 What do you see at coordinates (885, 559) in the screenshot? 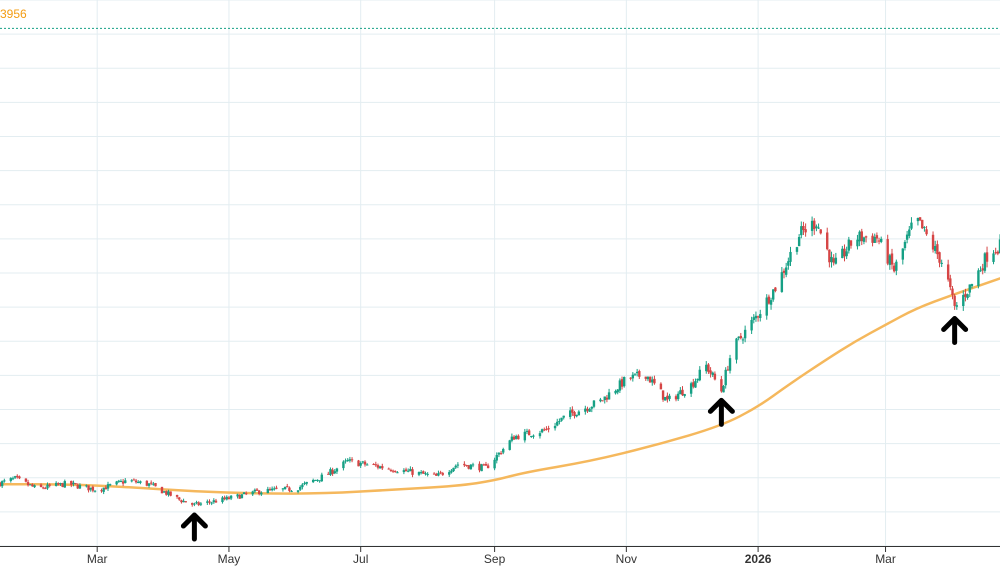
I see `x-tick-label: Mar` at bounding box center [885, 559].